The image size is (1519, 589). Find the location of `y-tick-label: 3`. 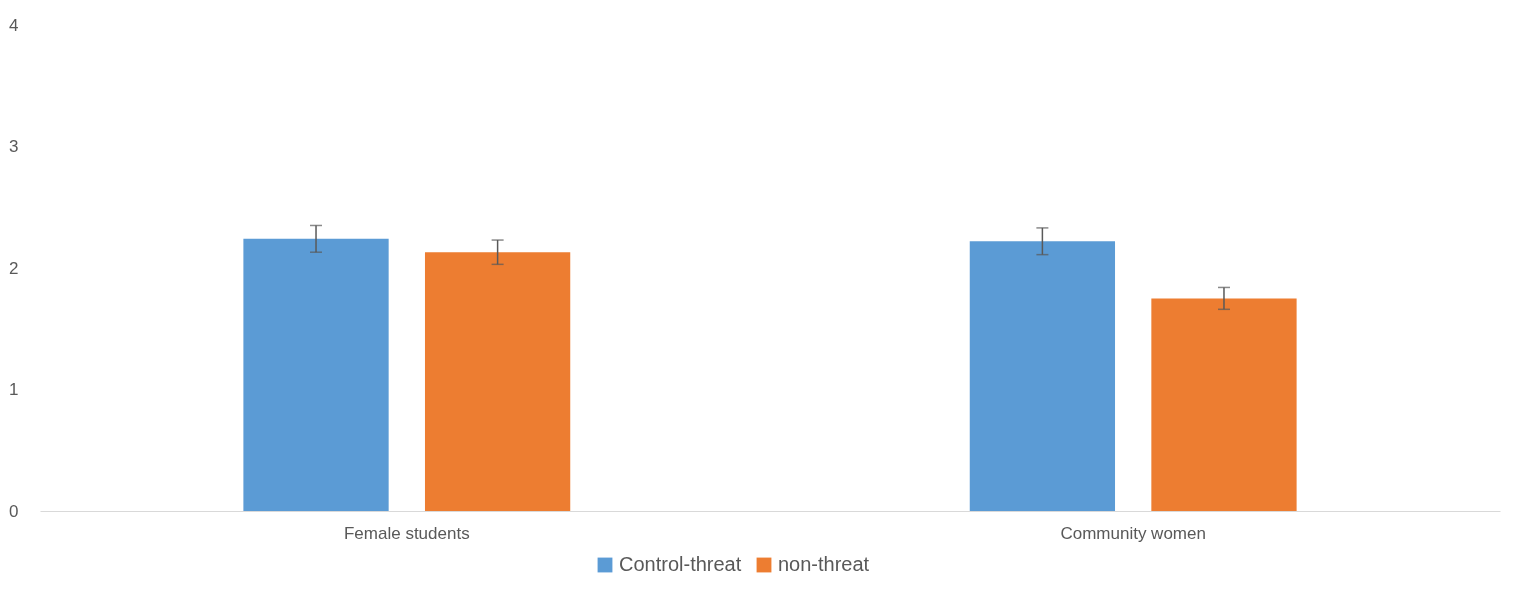

y-tick-label: 3 is located at coordinates (14, 146).